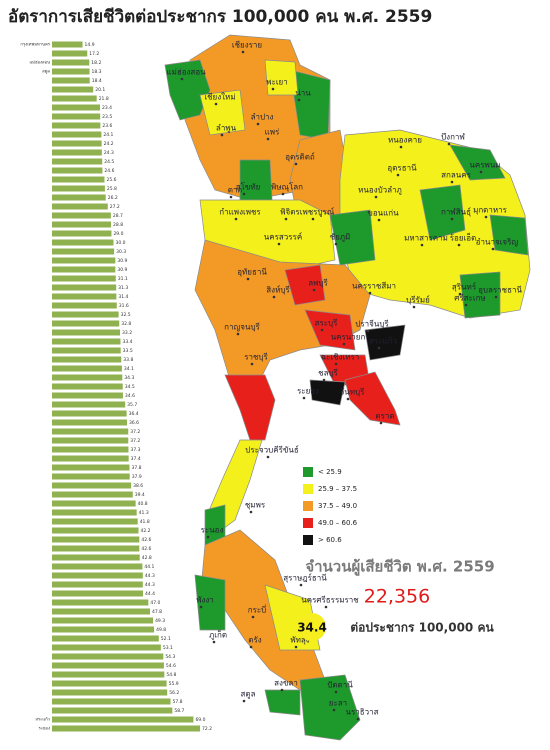 The height and width of the screenshot is (750, 550). Describe the element at coordinates (127, 333) in the screenshot. I see `value-label: 33.2` at that location.